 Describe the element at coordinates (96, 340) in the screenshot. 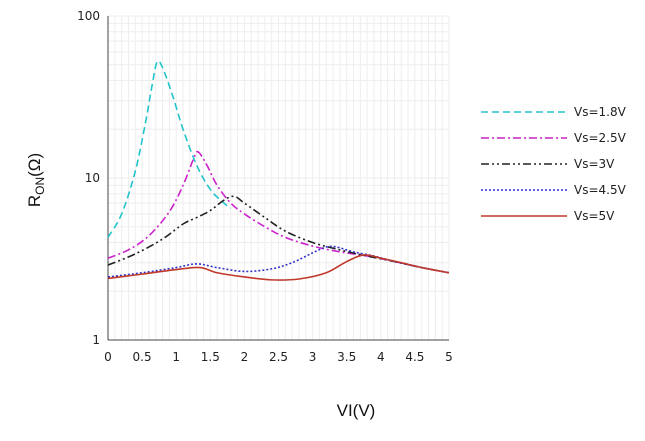

I see `y-tick-label: 1` at that location.